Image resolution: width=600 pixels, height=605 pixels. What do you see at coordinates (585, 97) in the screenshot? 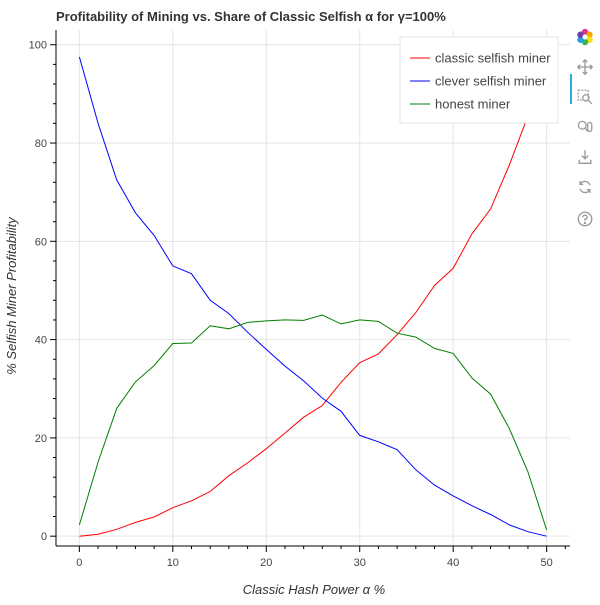
I see `box-zoom-icon` at bounding box center [585, 97].